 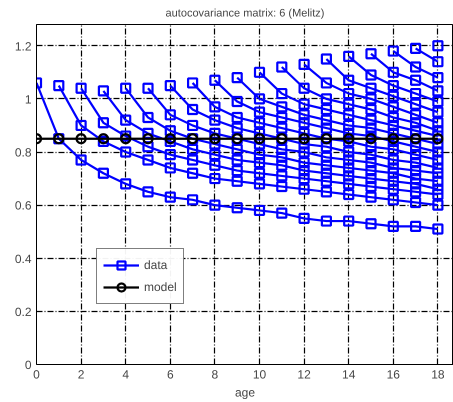 I want to click on x-tick-label: 12, so click(x=304, y=375).